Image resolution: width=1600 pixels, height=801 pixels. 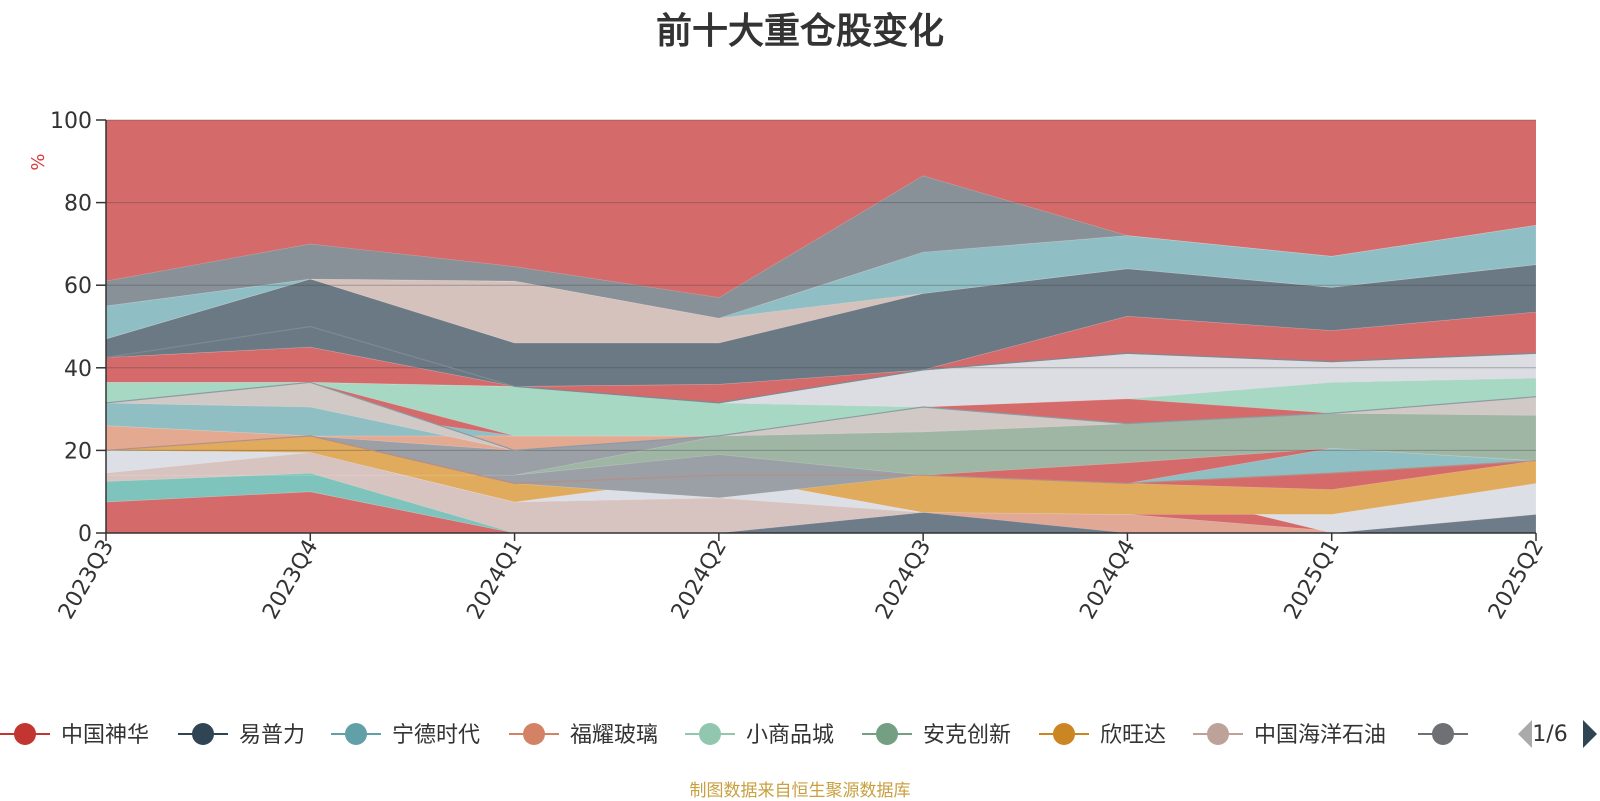 I want to click on data-source-note: 制图数据来自恒生聚源数据库, so click(x=800, y=791).